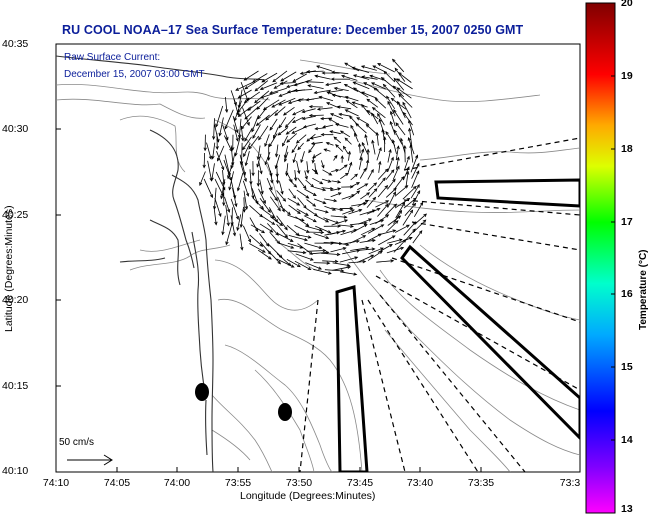 The height and width of the screenshot is (518, 651). Describe the element at coordinates (627, 509) in the screenshot. I see `colorbar-tick-label: 13` at that location.